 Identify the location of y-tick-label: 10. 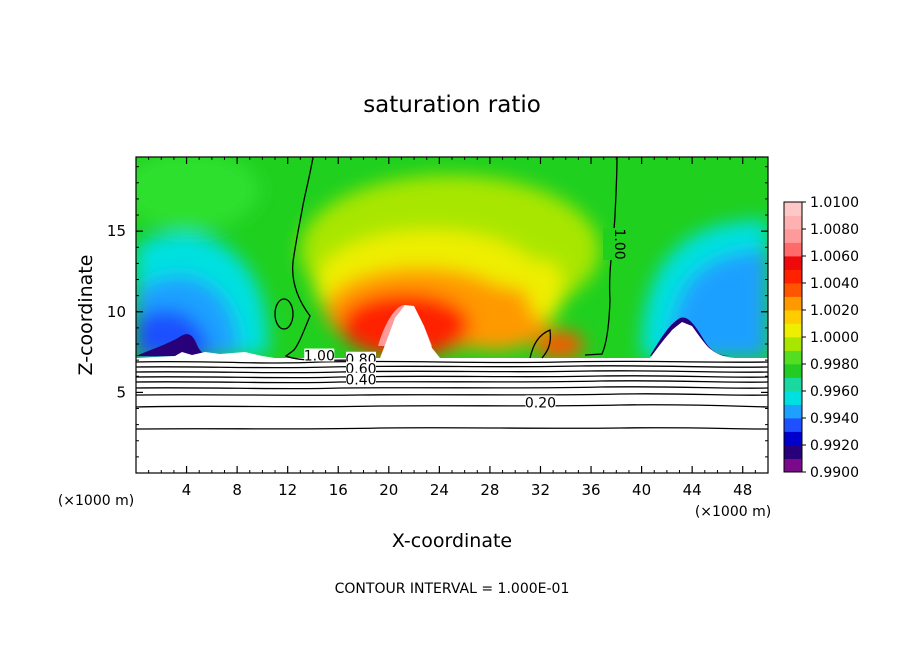
(116, 312).